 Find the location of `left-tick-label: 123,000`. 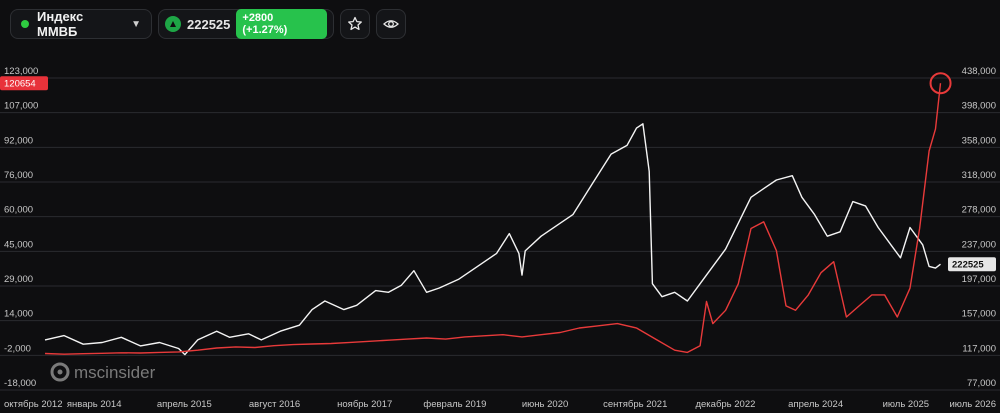

left-tick-label: 123,000 is located at coordinates (21, 71).